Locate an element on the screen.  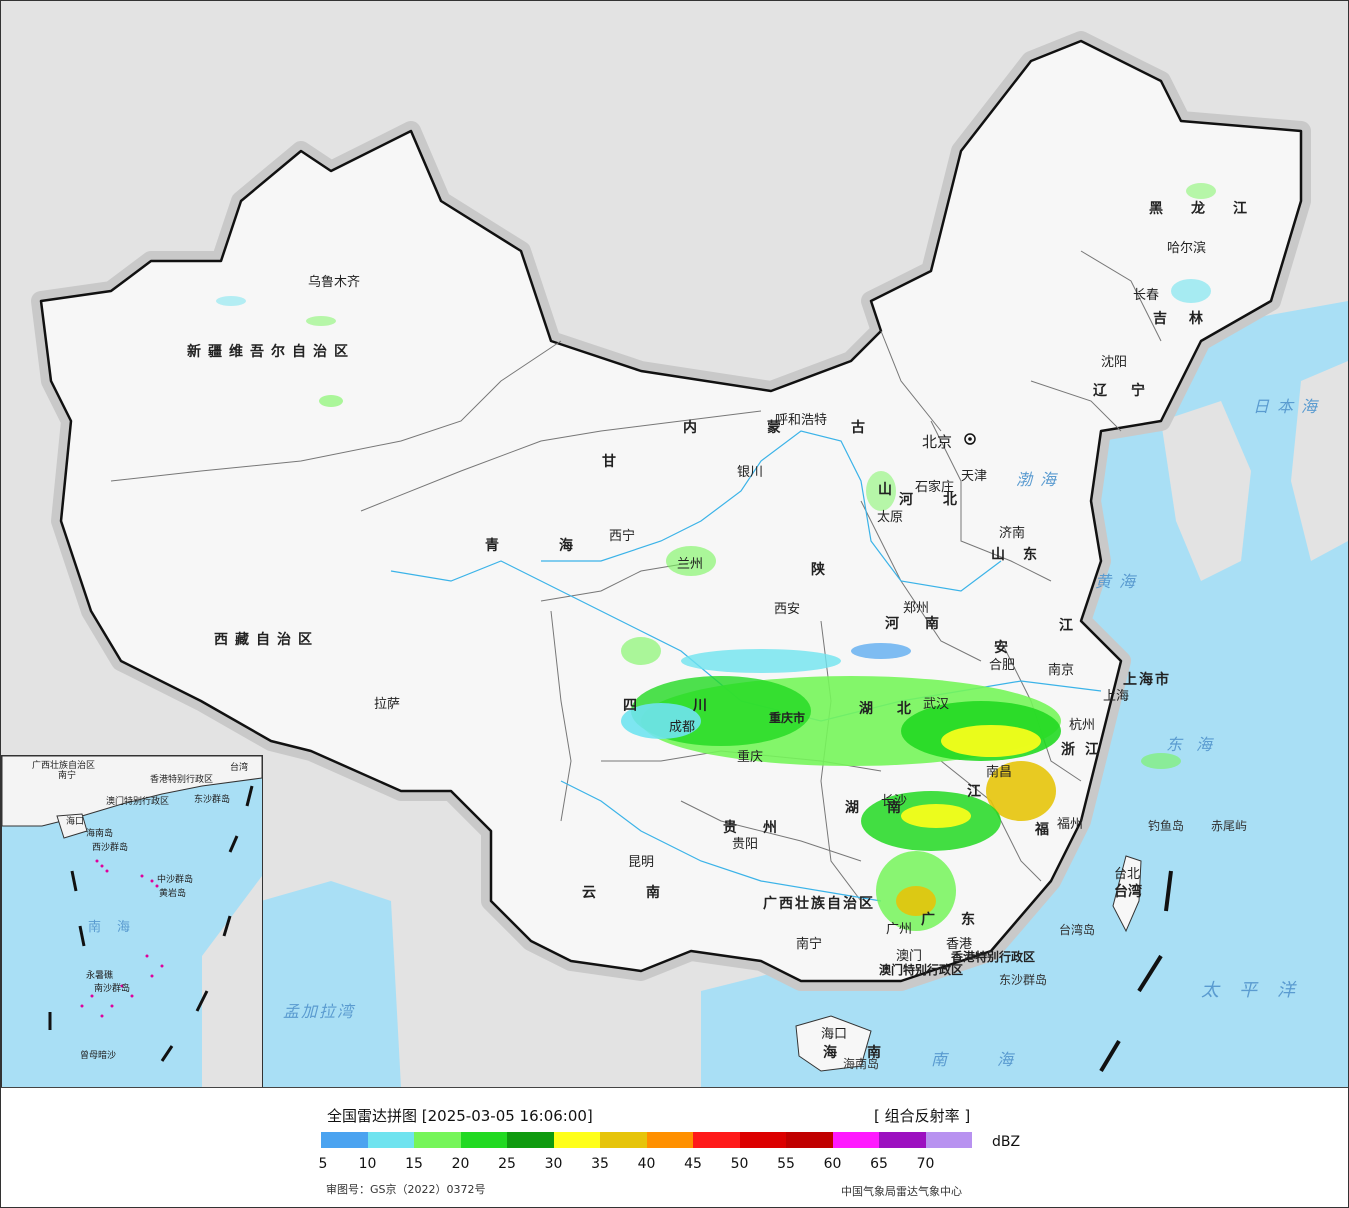
label-jilin: 吉林 is located at coordinates (1189, 319).